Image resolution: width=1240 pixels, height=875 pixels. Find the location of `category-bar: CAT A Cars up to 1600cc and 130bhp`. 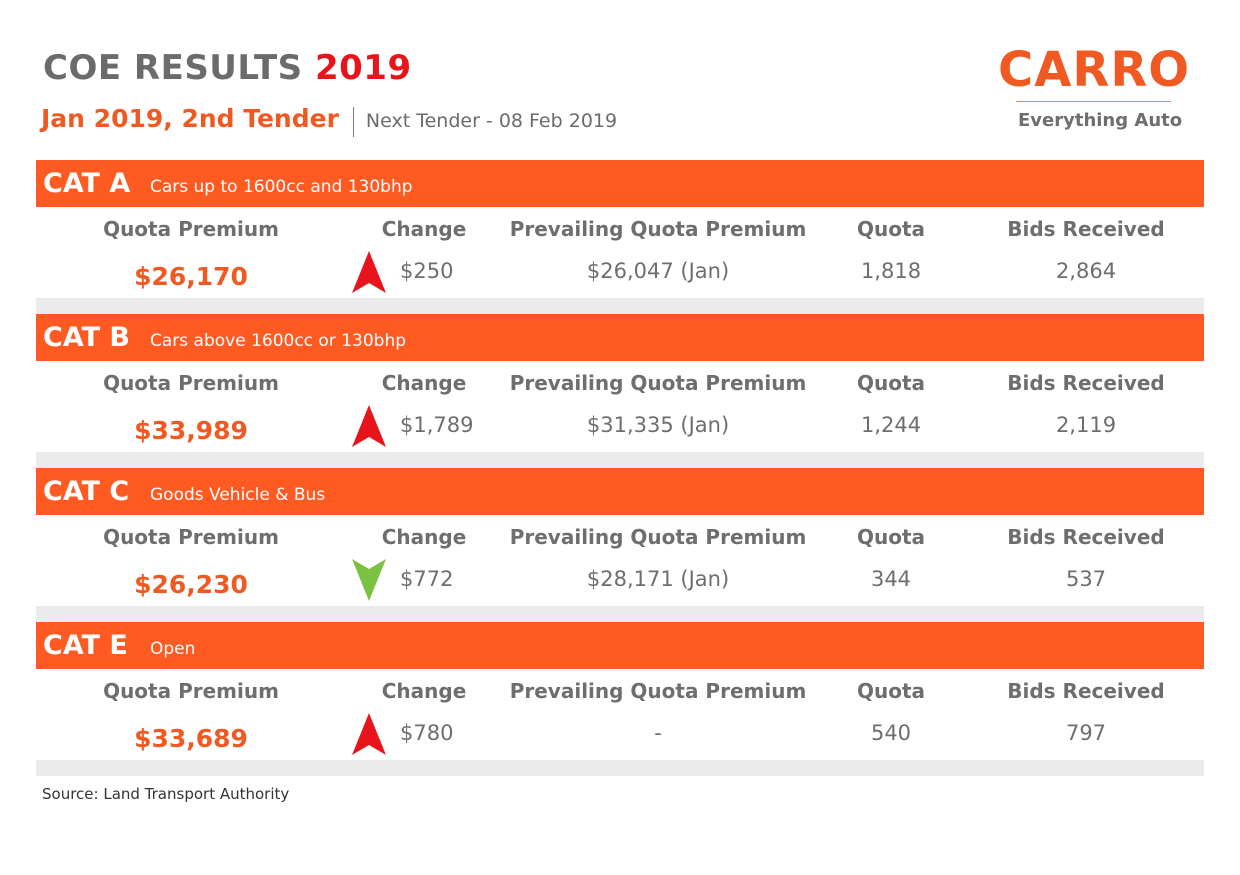

category-bar: CAT A Cars up to 1600cc and 130bhp is located at coordinates (620, 183).